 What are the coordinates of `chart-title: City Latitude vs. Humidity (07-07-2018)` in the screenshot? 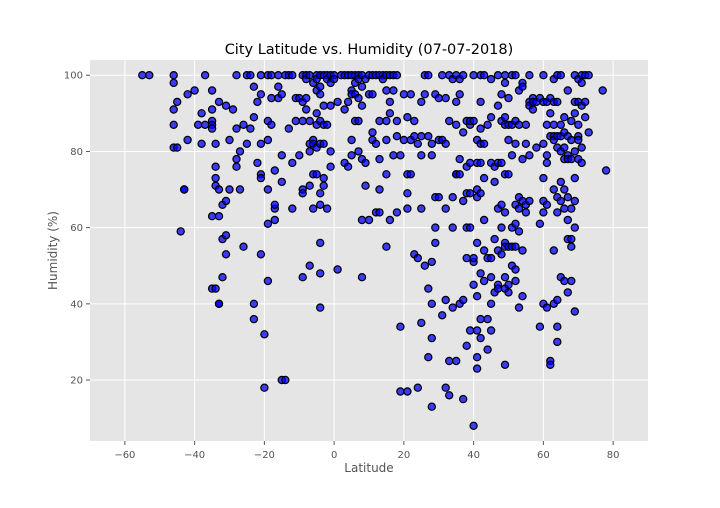 It's located at (369, 50).